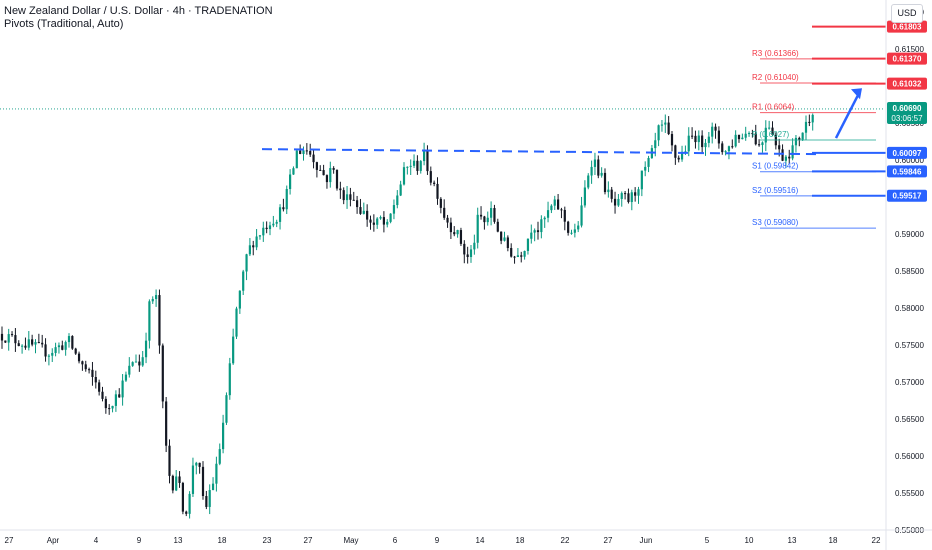  Describe the element at coordinates (646, 540) in the screenshot. I see `time-tick-label: Jun` at that location.